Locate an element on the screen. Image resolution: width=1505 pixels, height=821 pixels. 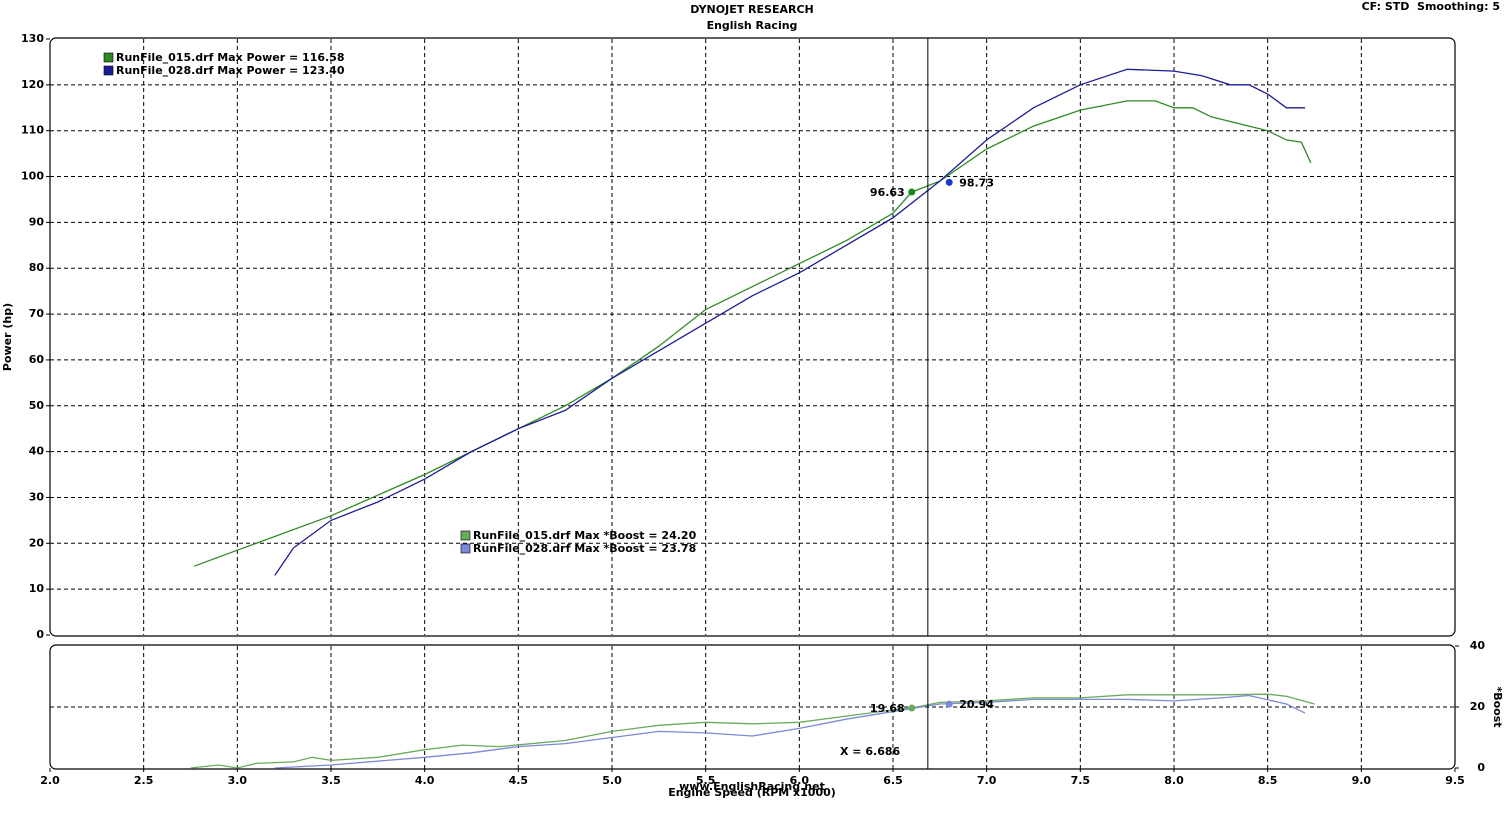
y-tick-label: 80 is located at coordinates (37, 267).